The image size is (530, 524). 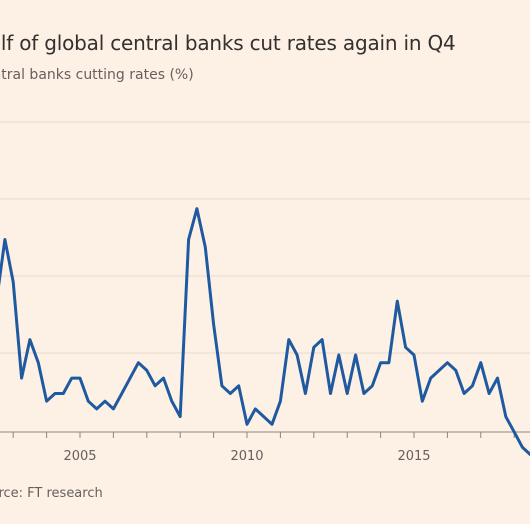 What do you see at coordinates (246, 456) in the screenshot?
I see `x-tick-label: 2010` at bounding box center [246, 456].